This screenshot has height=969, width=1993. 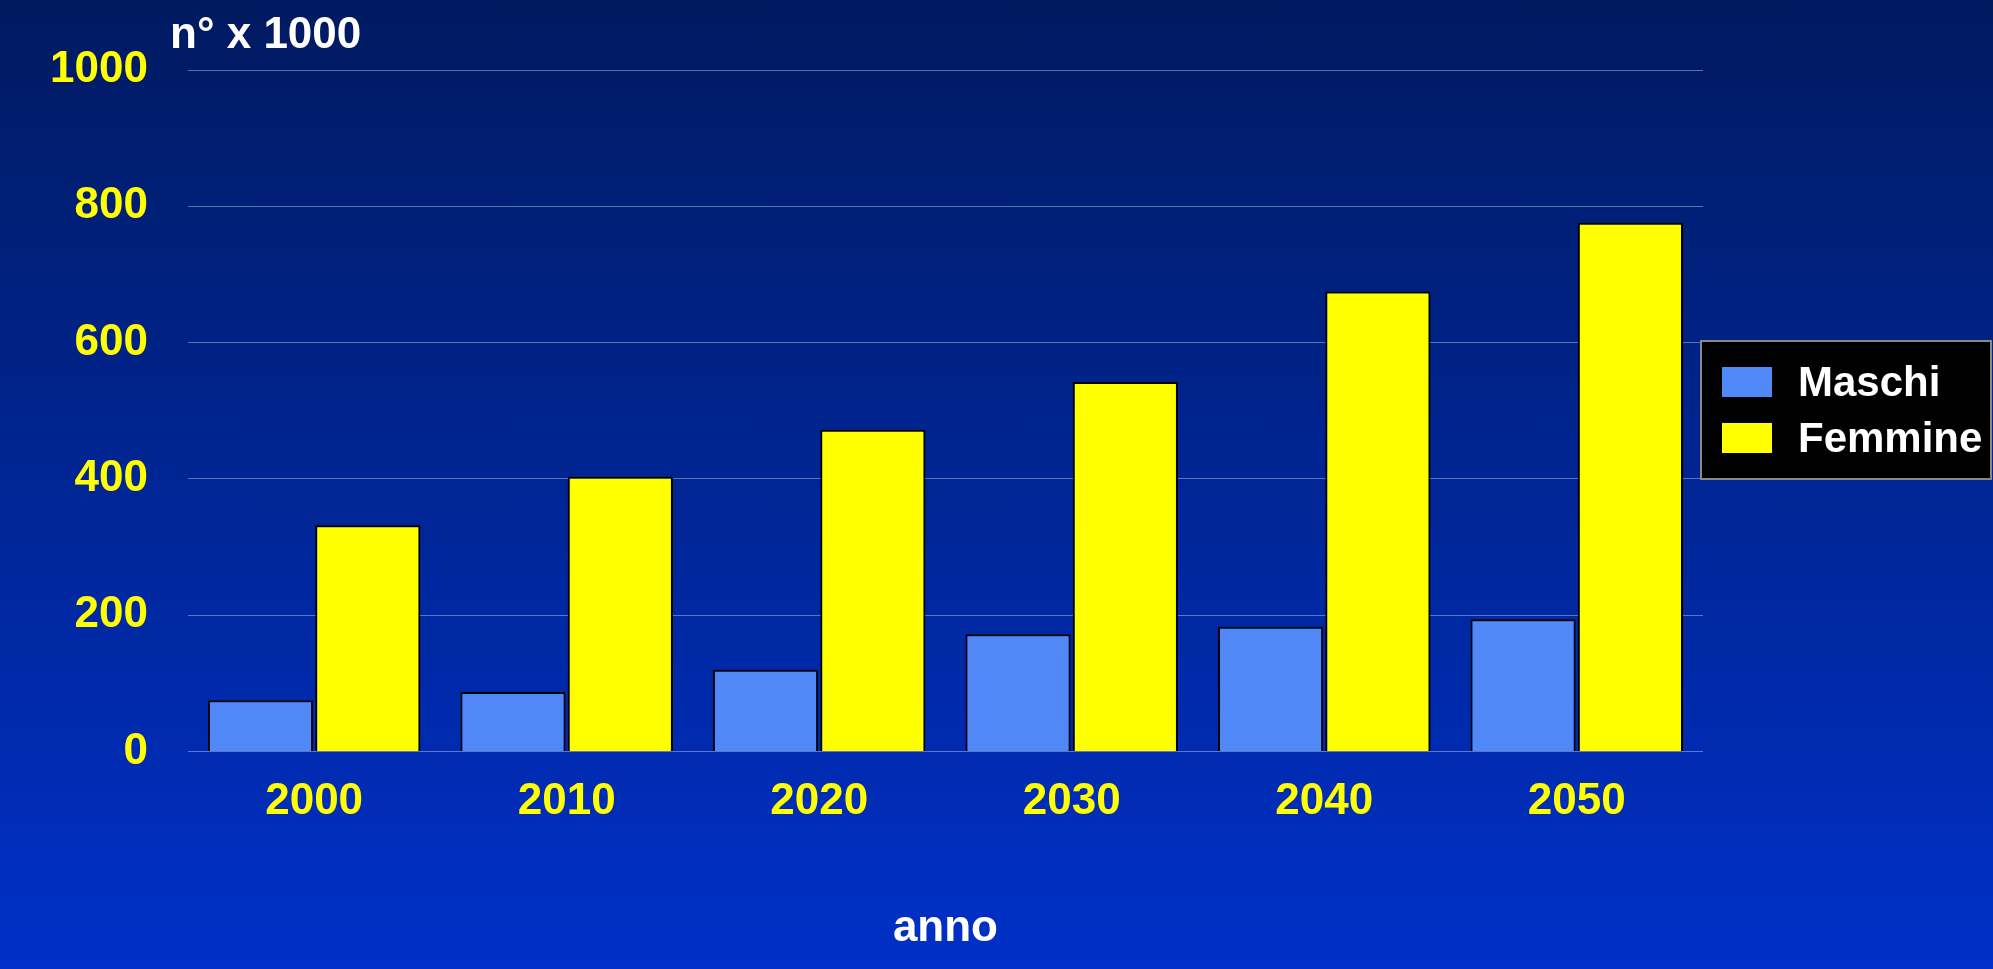 What do you see at coordinates (1576, 798) in the screenshot?
I see `x-tick-label: 2050` at bounding box center [1576, 798].